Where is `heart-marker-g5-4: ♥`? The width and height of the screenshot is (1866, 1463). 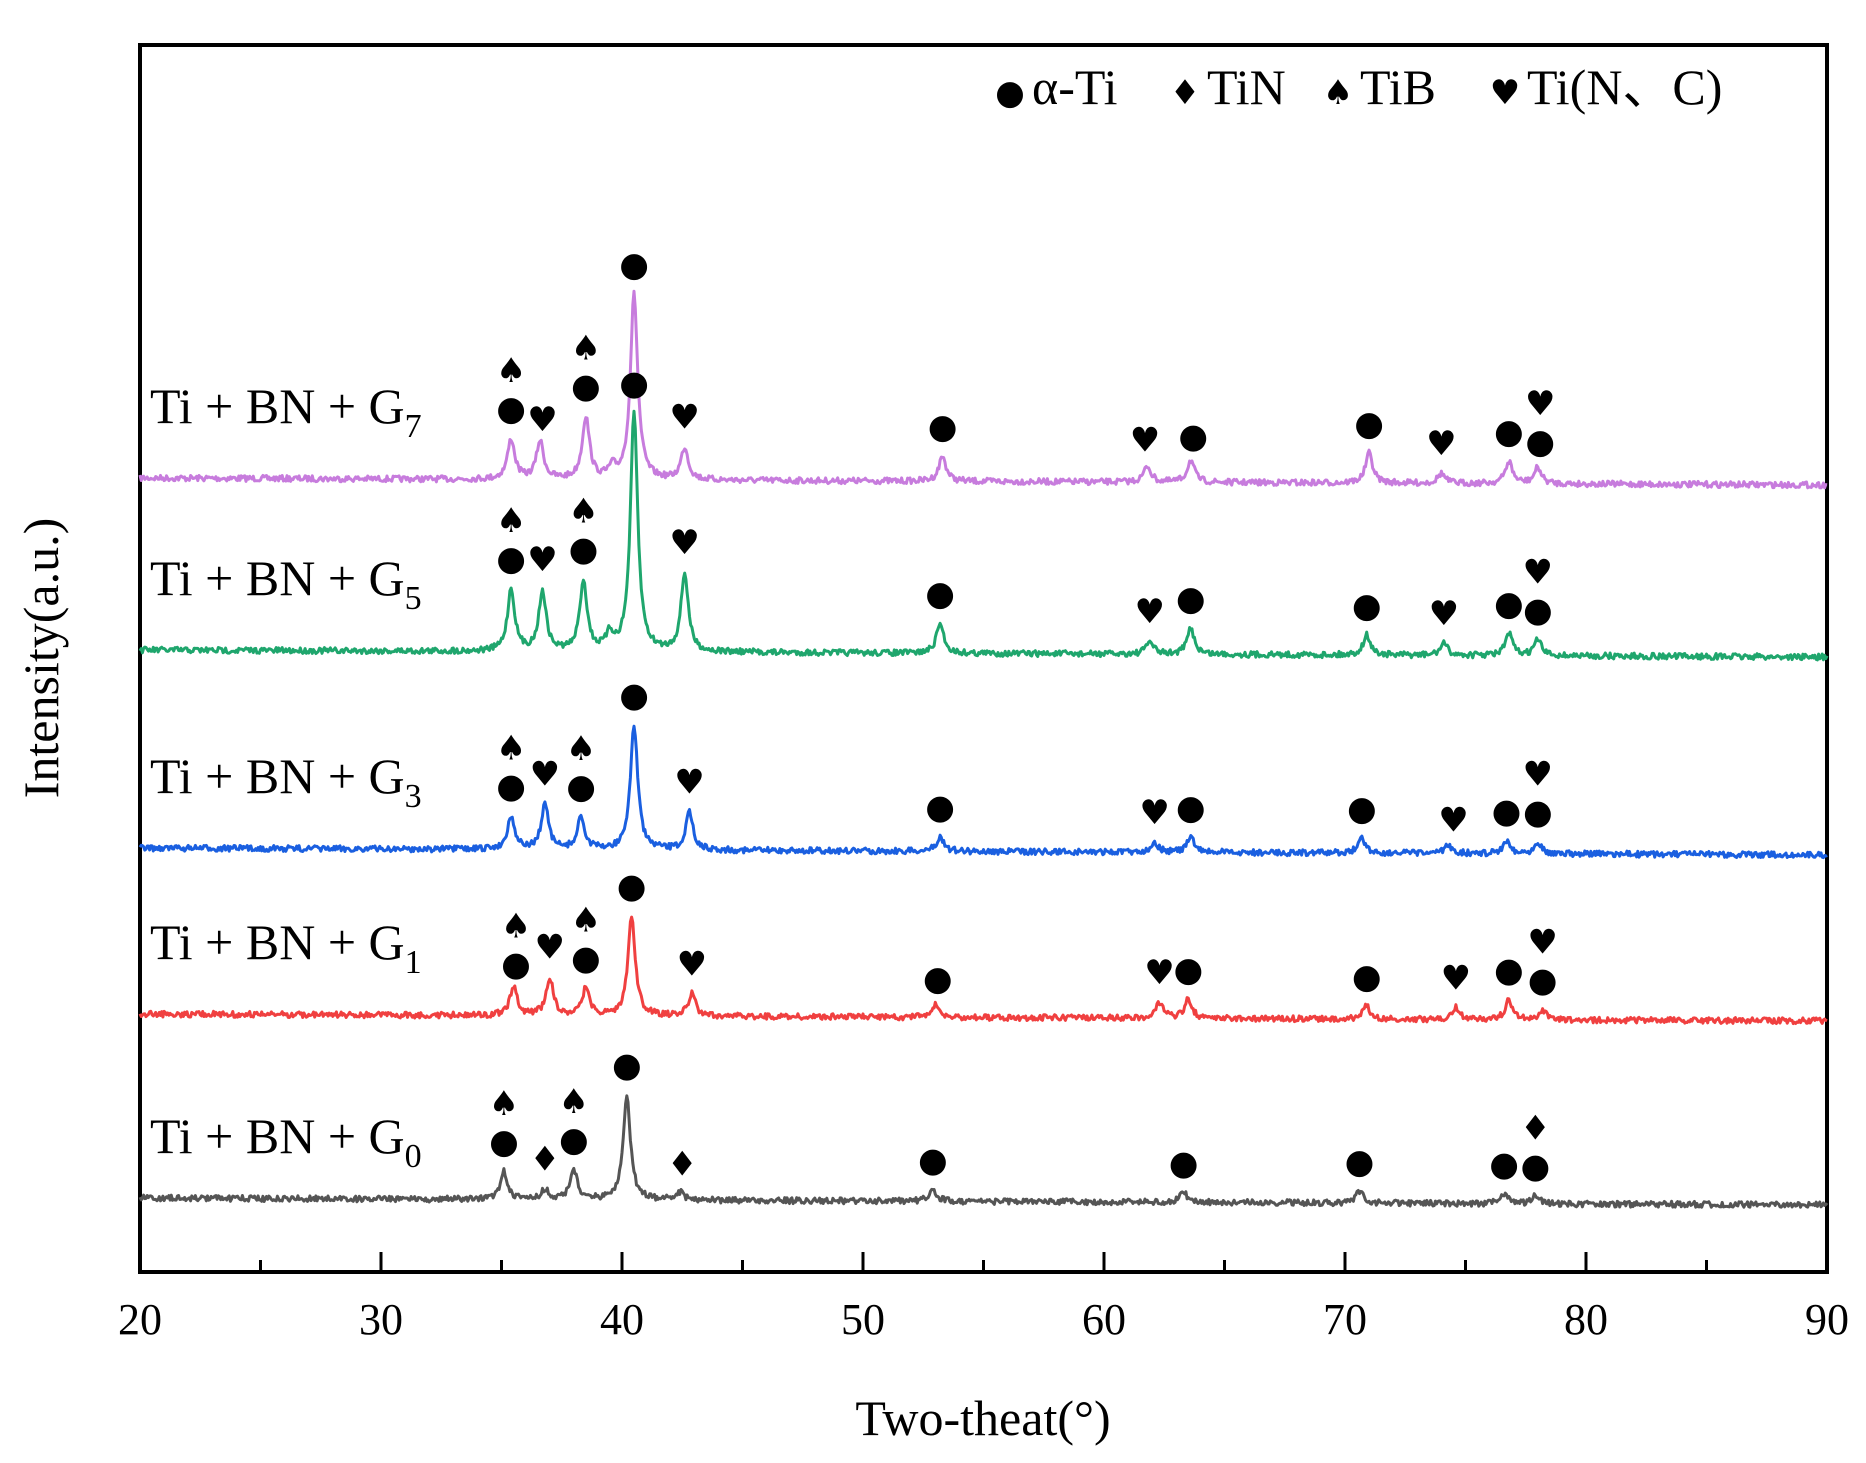
heart-marker-g5-4: ♥ is located at coordinates (684, 543).